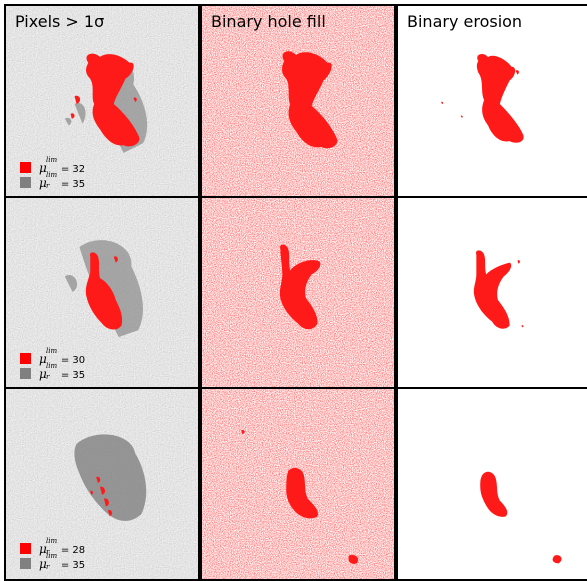  What do you see at coordinates (60, 21) in the screenshot?
I see `column-title: Pixels > 1σ` at bounding box center [60, 21].